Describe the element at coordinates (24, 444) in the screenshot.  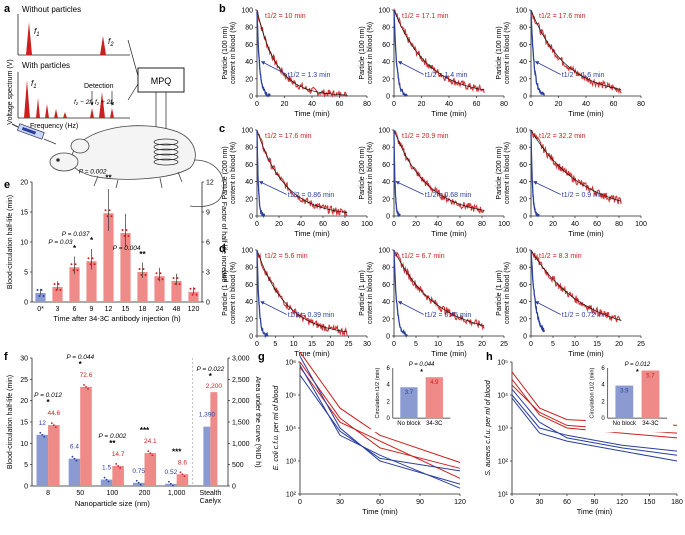
I see `y-tick-label: 10` at that location.